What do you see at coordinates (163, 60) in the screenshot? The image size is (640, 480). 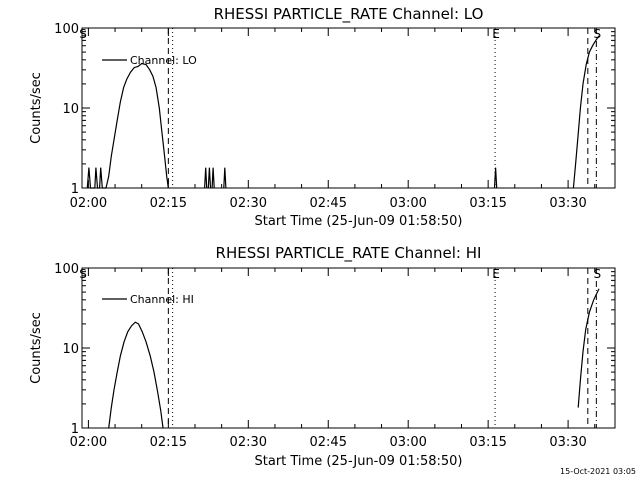 I see `legend-label: Channel: LO` at bounding box center [163, 60].